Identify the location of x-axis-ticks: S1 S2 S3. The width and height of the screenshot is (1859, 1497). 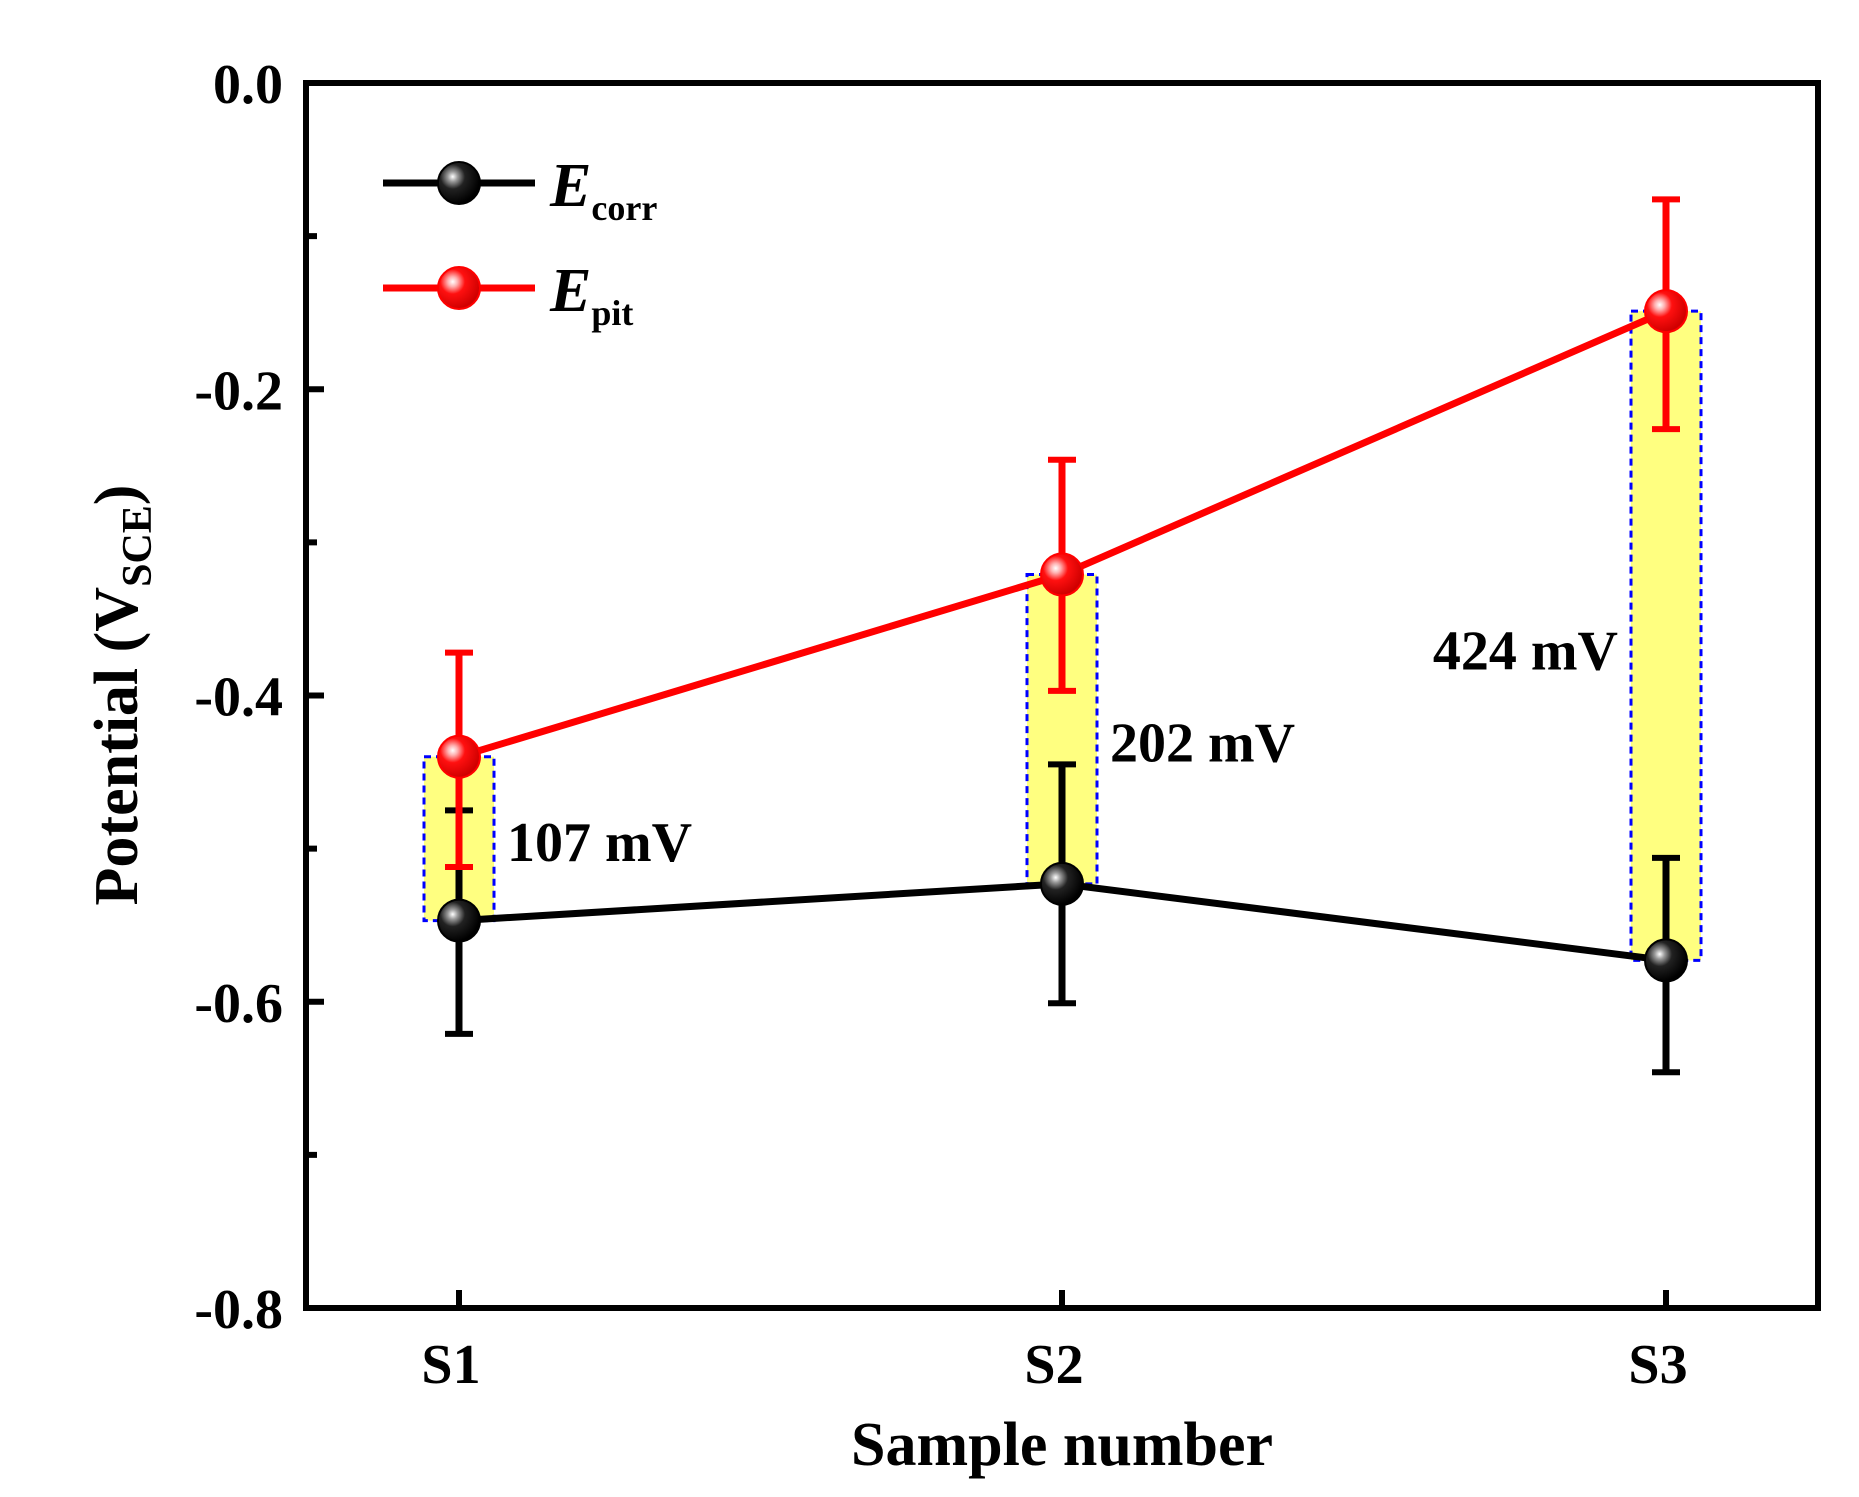
(1054, 1343).